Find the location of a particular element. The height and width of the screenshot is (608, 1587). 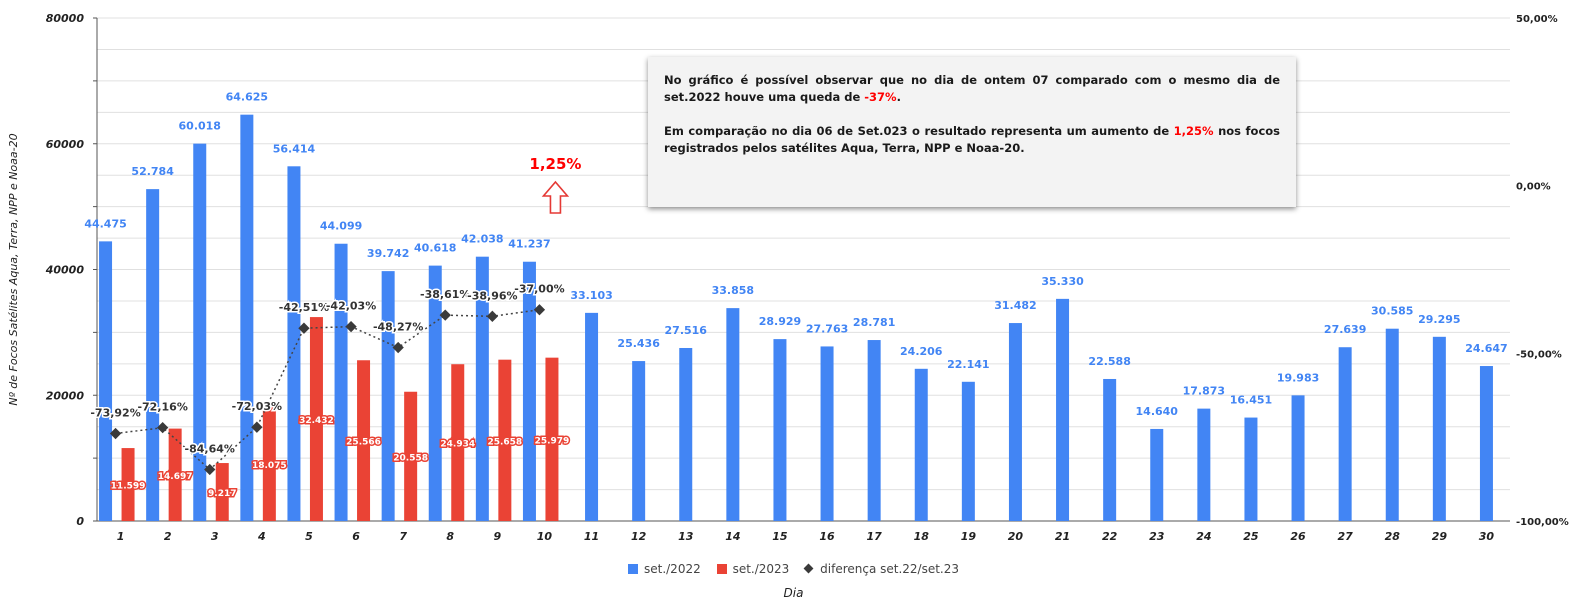

data-label-difference: -72,16% is located at coordinates (162, 407).